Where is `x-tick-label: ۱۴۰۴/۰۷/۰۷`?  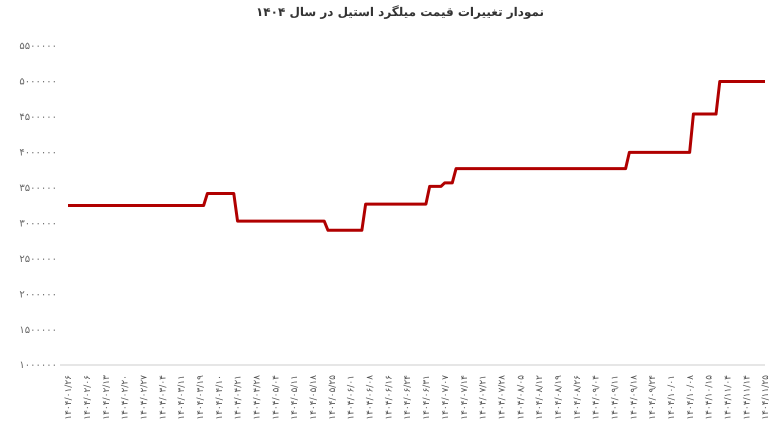 x-tick-label: ۱۴۰۴/۰۷/۰۷ is located at coordinates (445, 397).